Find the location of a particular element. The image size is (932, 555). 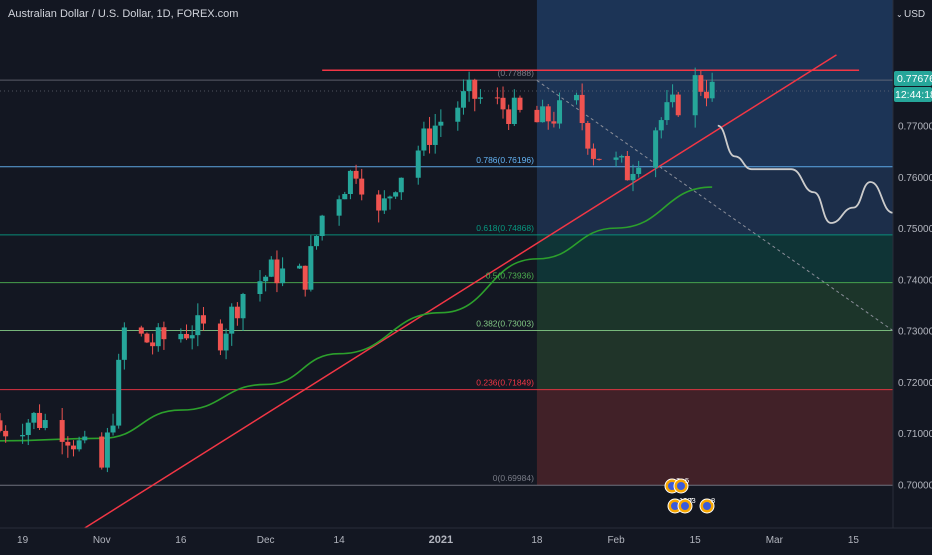

time-tick-label: Mar is located at coordinates (775, 540).